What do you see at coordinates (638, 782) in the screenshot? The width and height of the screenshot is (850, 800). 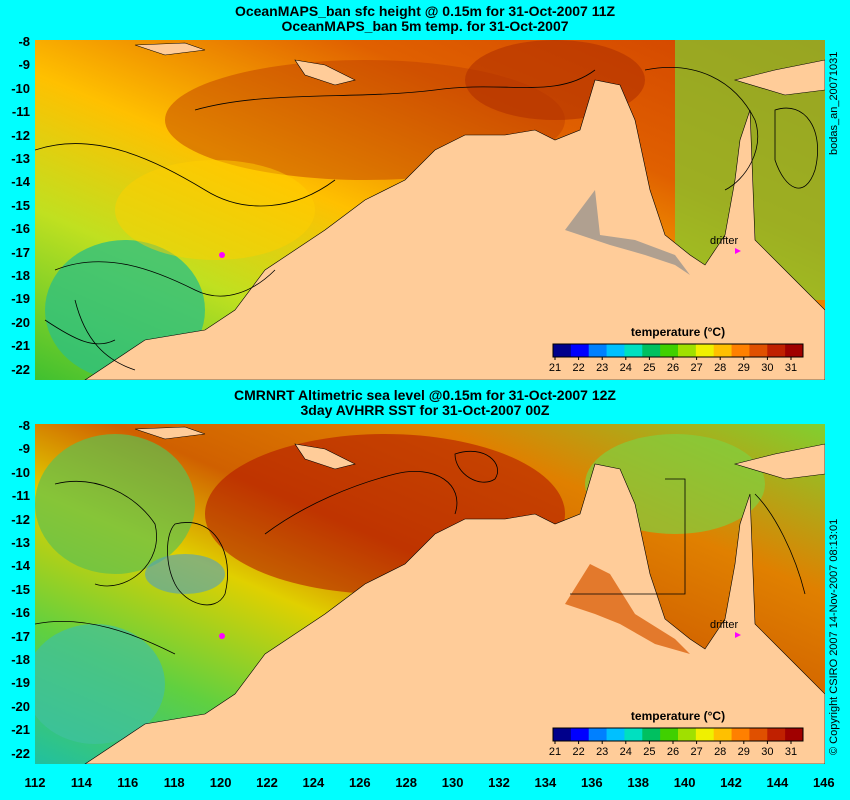 I see `x-tick: 138` at bounding box center [638, 782].